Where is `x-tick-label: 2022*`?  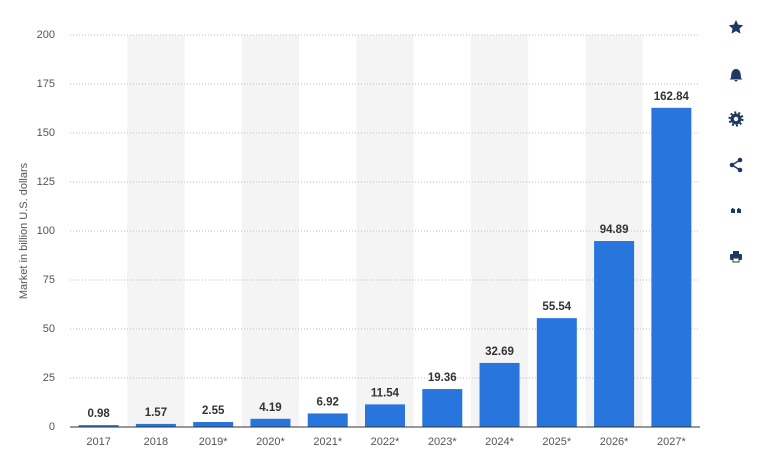
x-tick-label: 2022* is located at coordinates (385, 442).